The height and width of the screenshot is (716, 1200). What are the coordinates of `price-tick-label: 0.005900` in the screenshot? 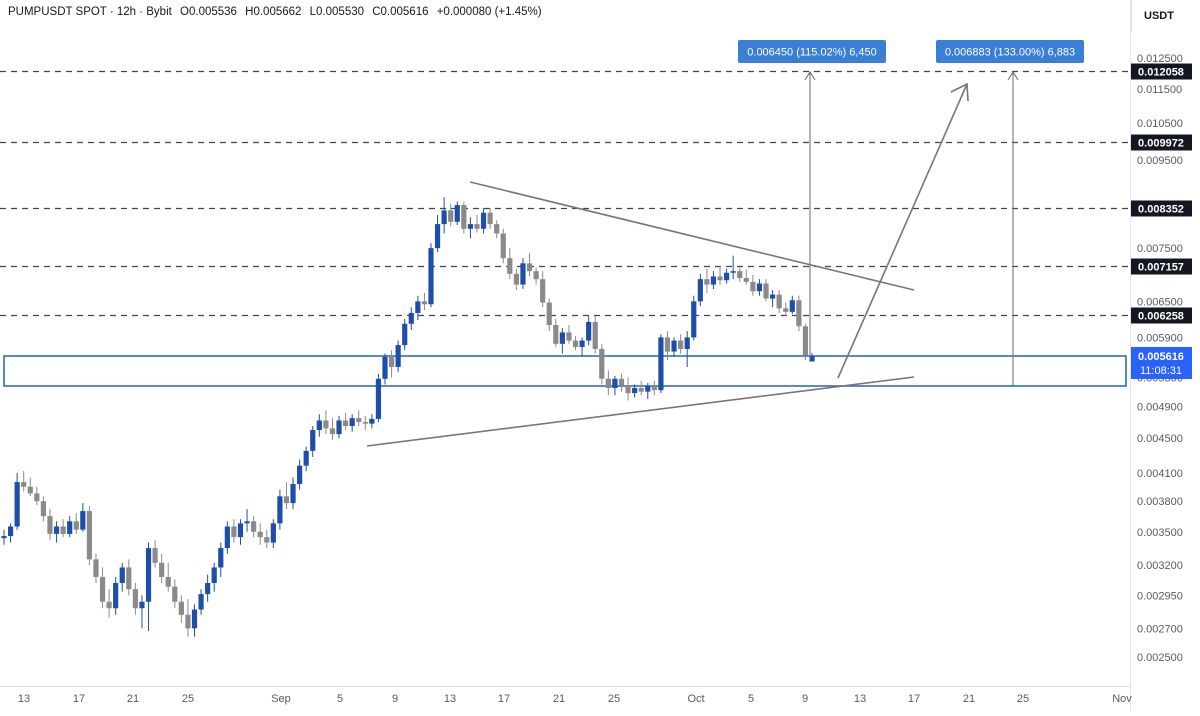 It's located at (1160, 338).